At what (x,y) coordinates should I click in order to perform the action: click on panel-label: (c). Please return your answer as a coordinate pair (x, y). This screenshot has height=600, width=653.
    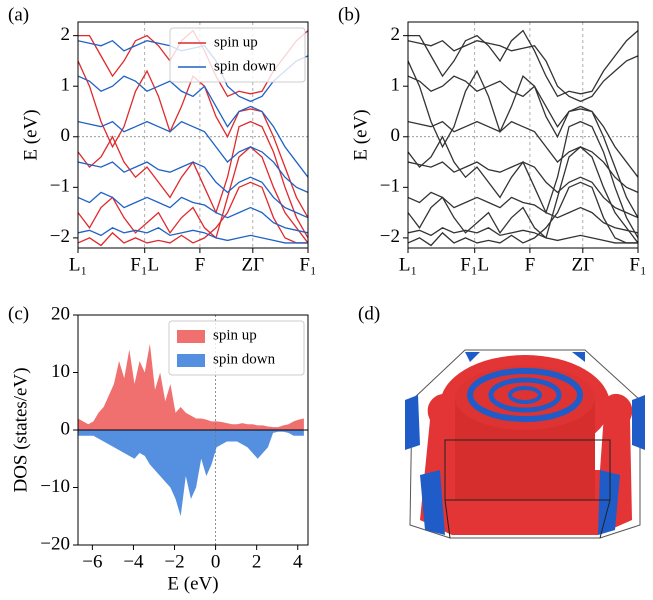
    Looking at the image, I should click on (18, 313).